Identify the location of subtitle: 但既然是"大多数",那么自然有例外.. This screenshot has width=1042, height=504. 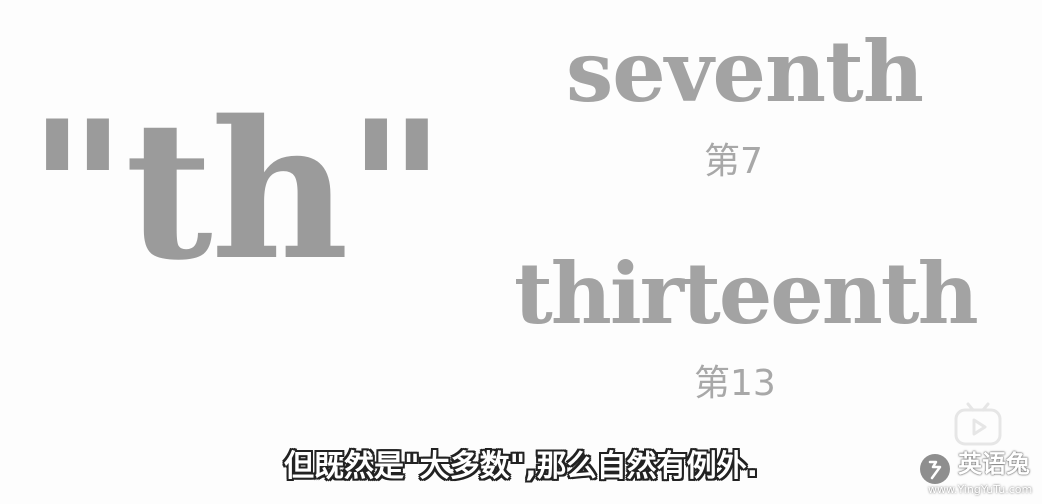
(521, 466).